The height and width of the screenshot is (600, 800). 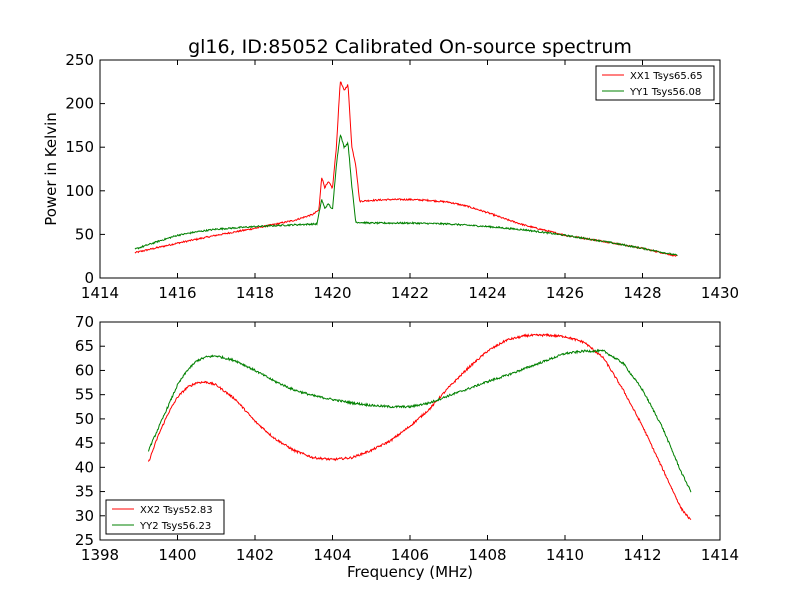 What do you see at coordinates (79, 191) in the screenshot?
I see `y-tick-label: 100` at bounding box center [79, 191].